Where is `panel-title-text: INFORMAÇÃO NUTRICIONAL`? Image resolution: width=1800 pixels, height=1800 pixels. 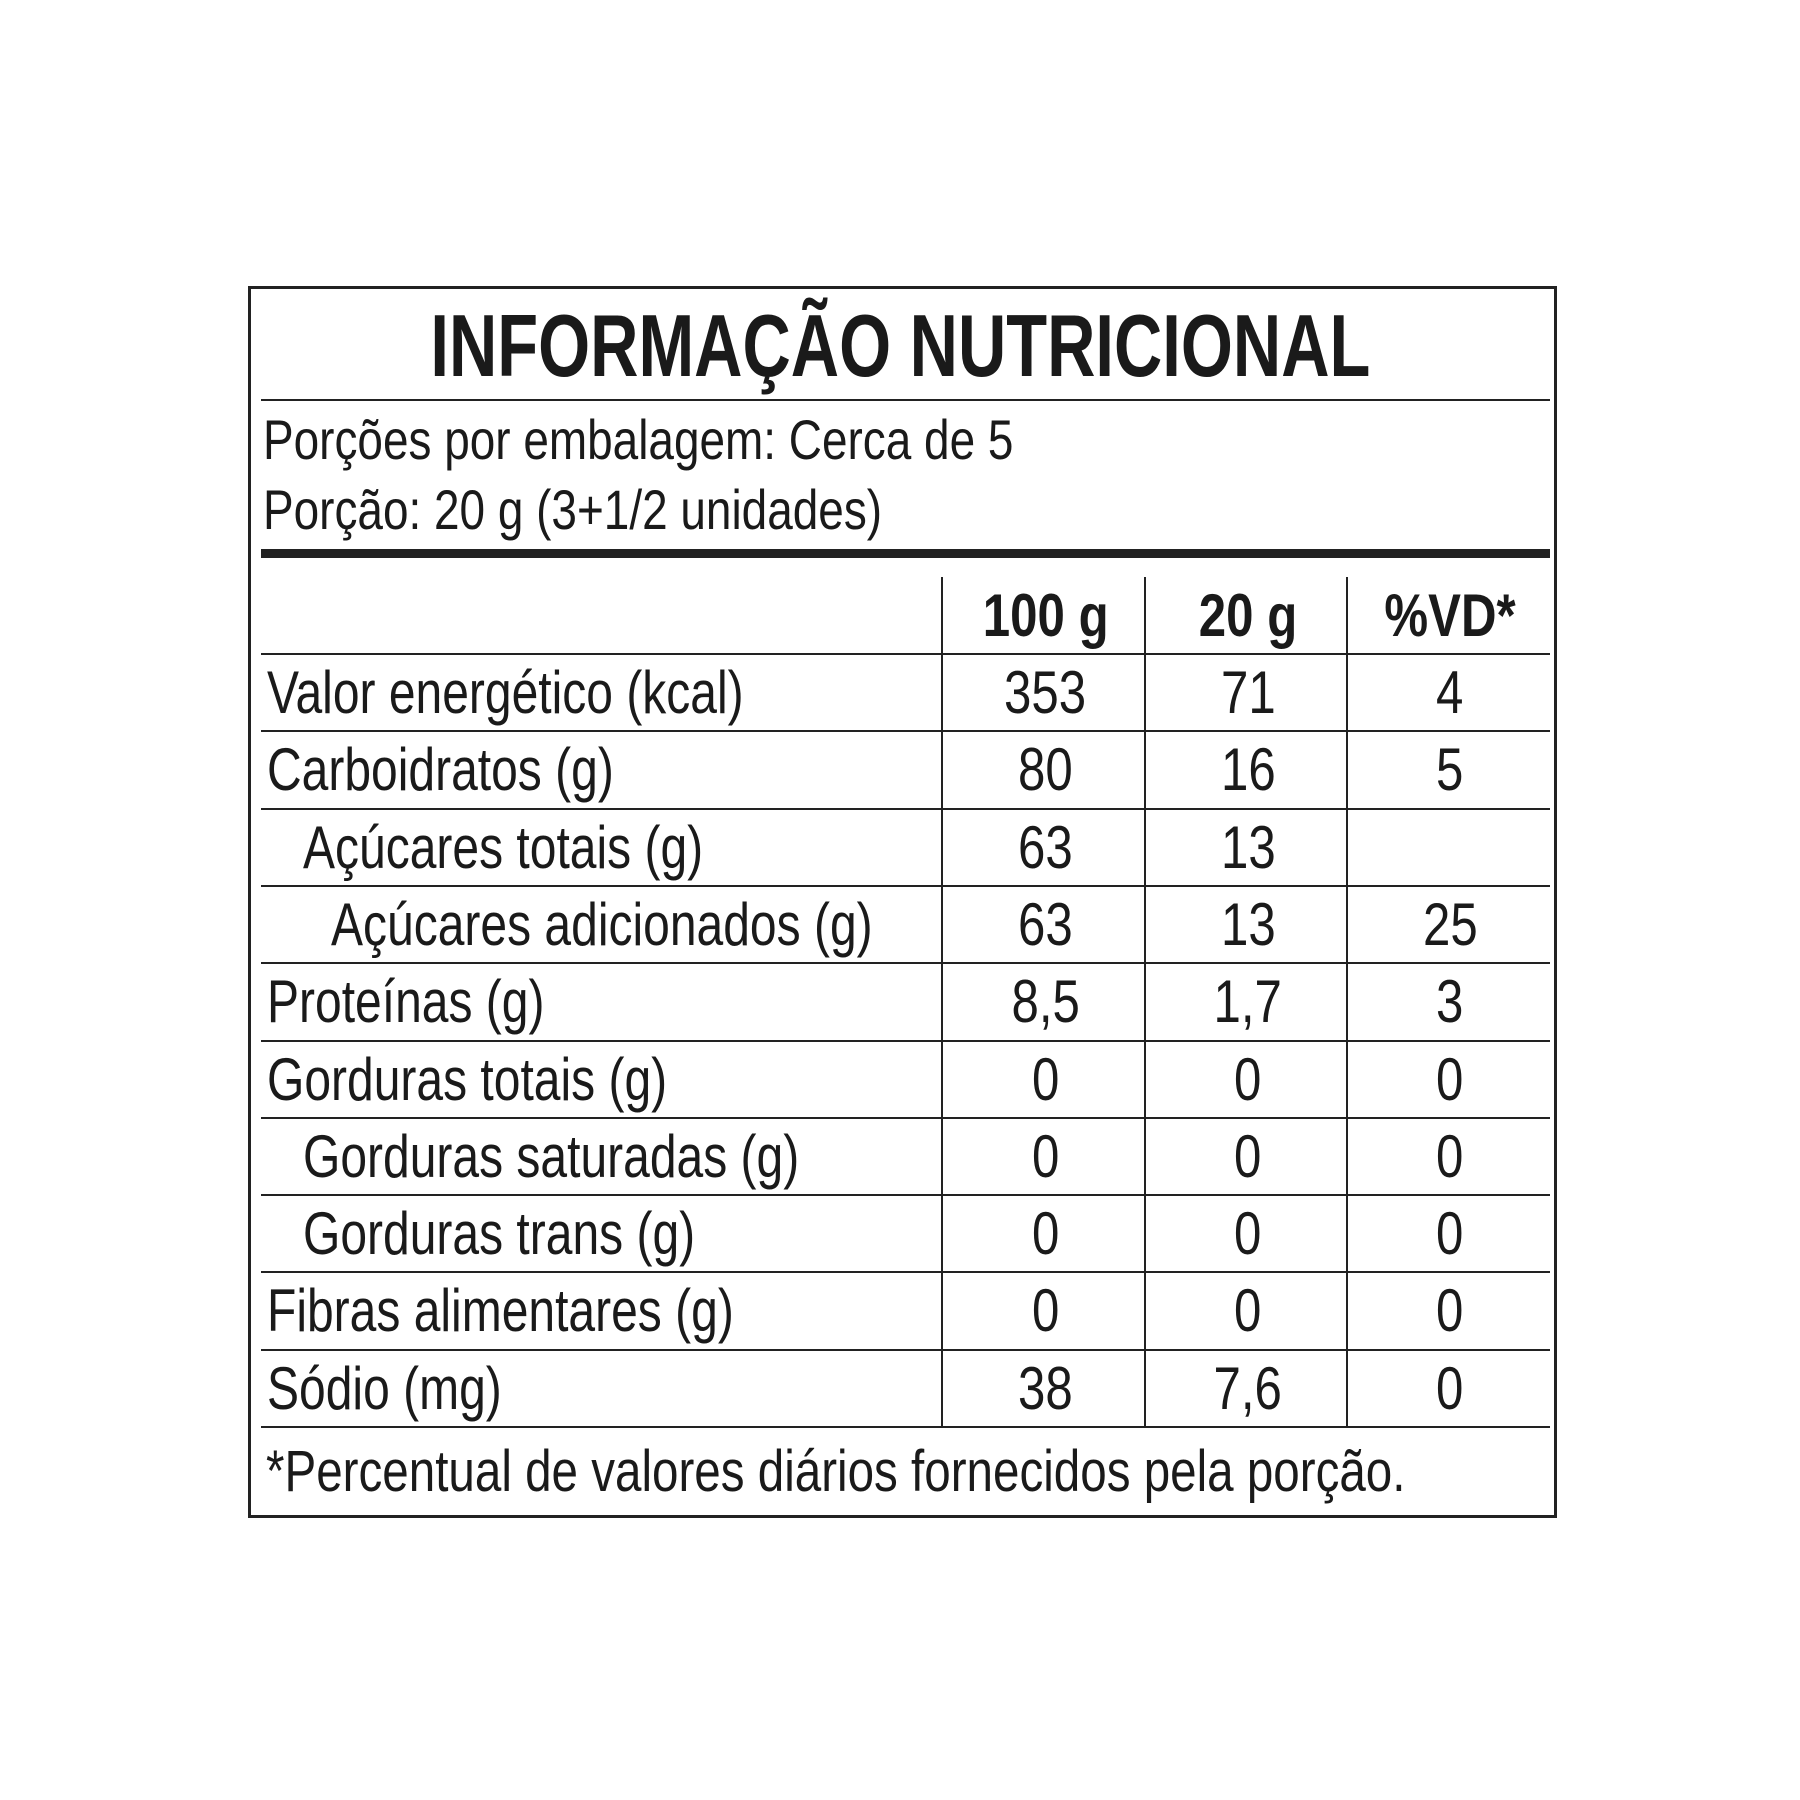 panel-title-text: INFORMAÇÃO NUTRICIONAL is located at coordinates (900, 345).